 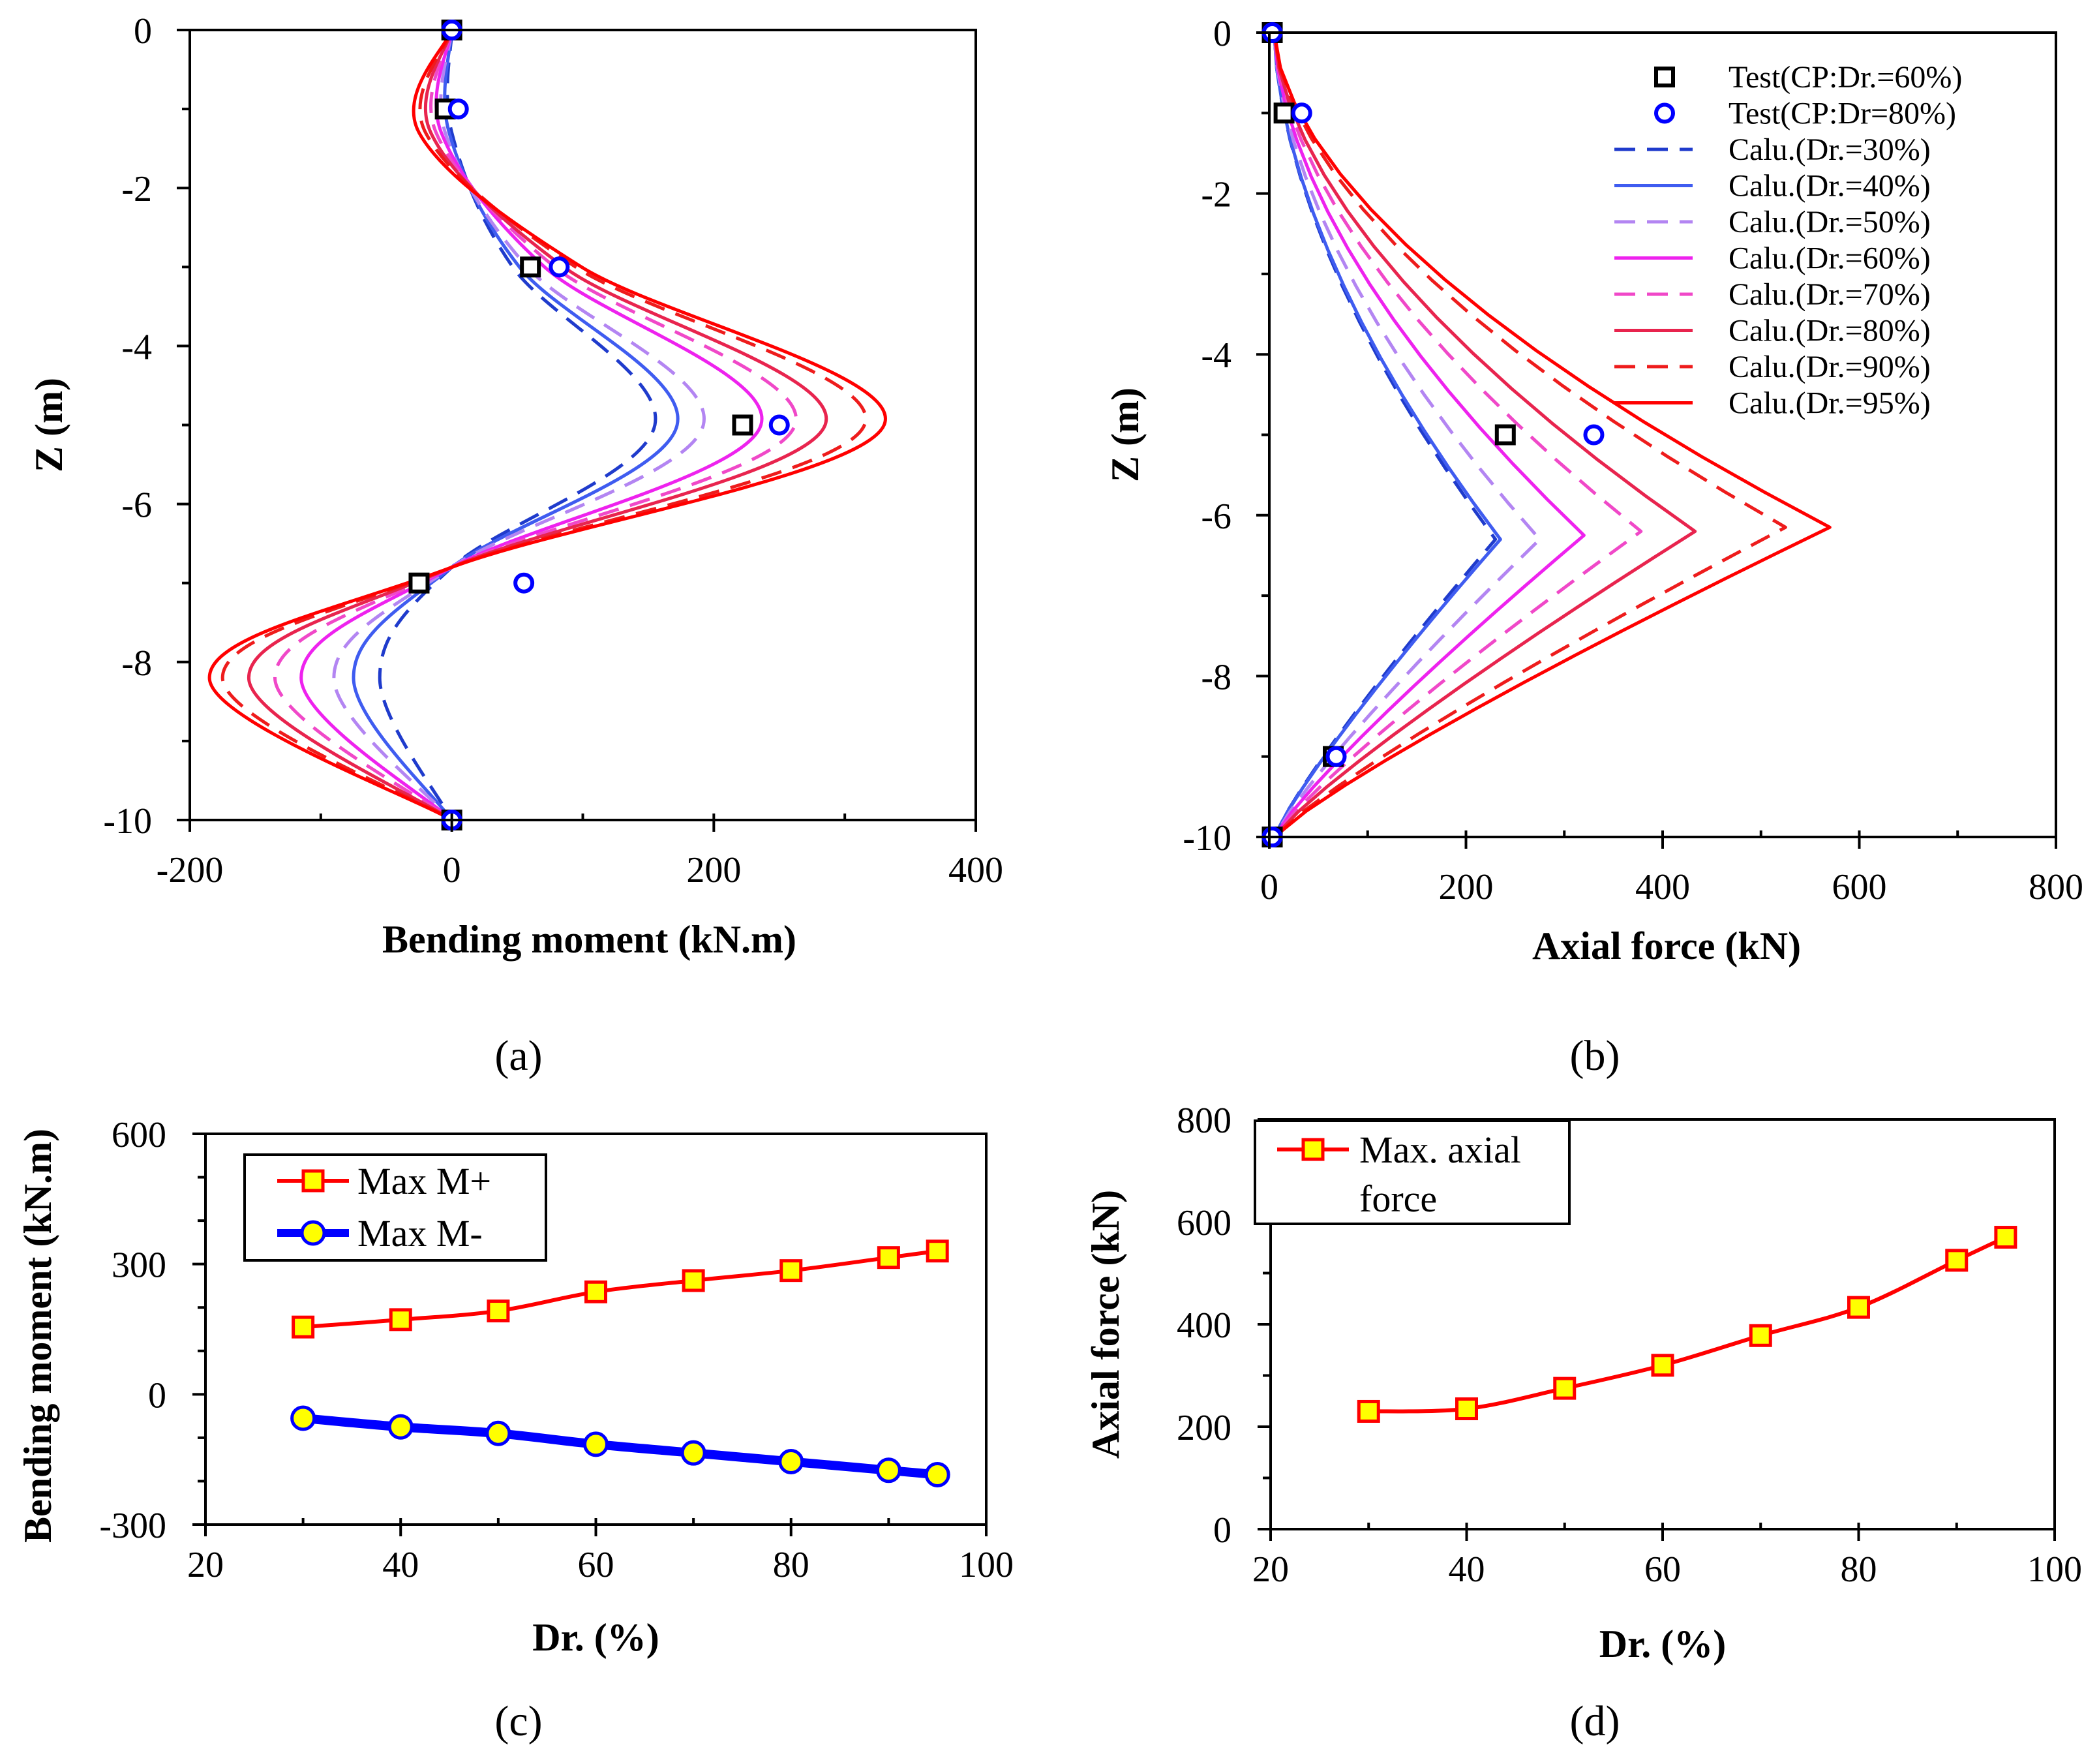 What do you see at coordinates (37, 1336) in the screenshot?
I see `y-axis-title: Bending moment (kN.m)` at bounding box center [37, 1336].